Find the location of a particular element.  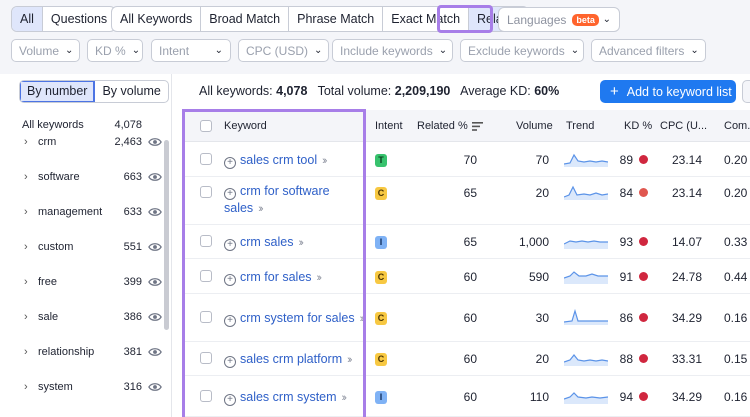

keyword-link: + sales crm system ›› is located at coordinates (286, 397).